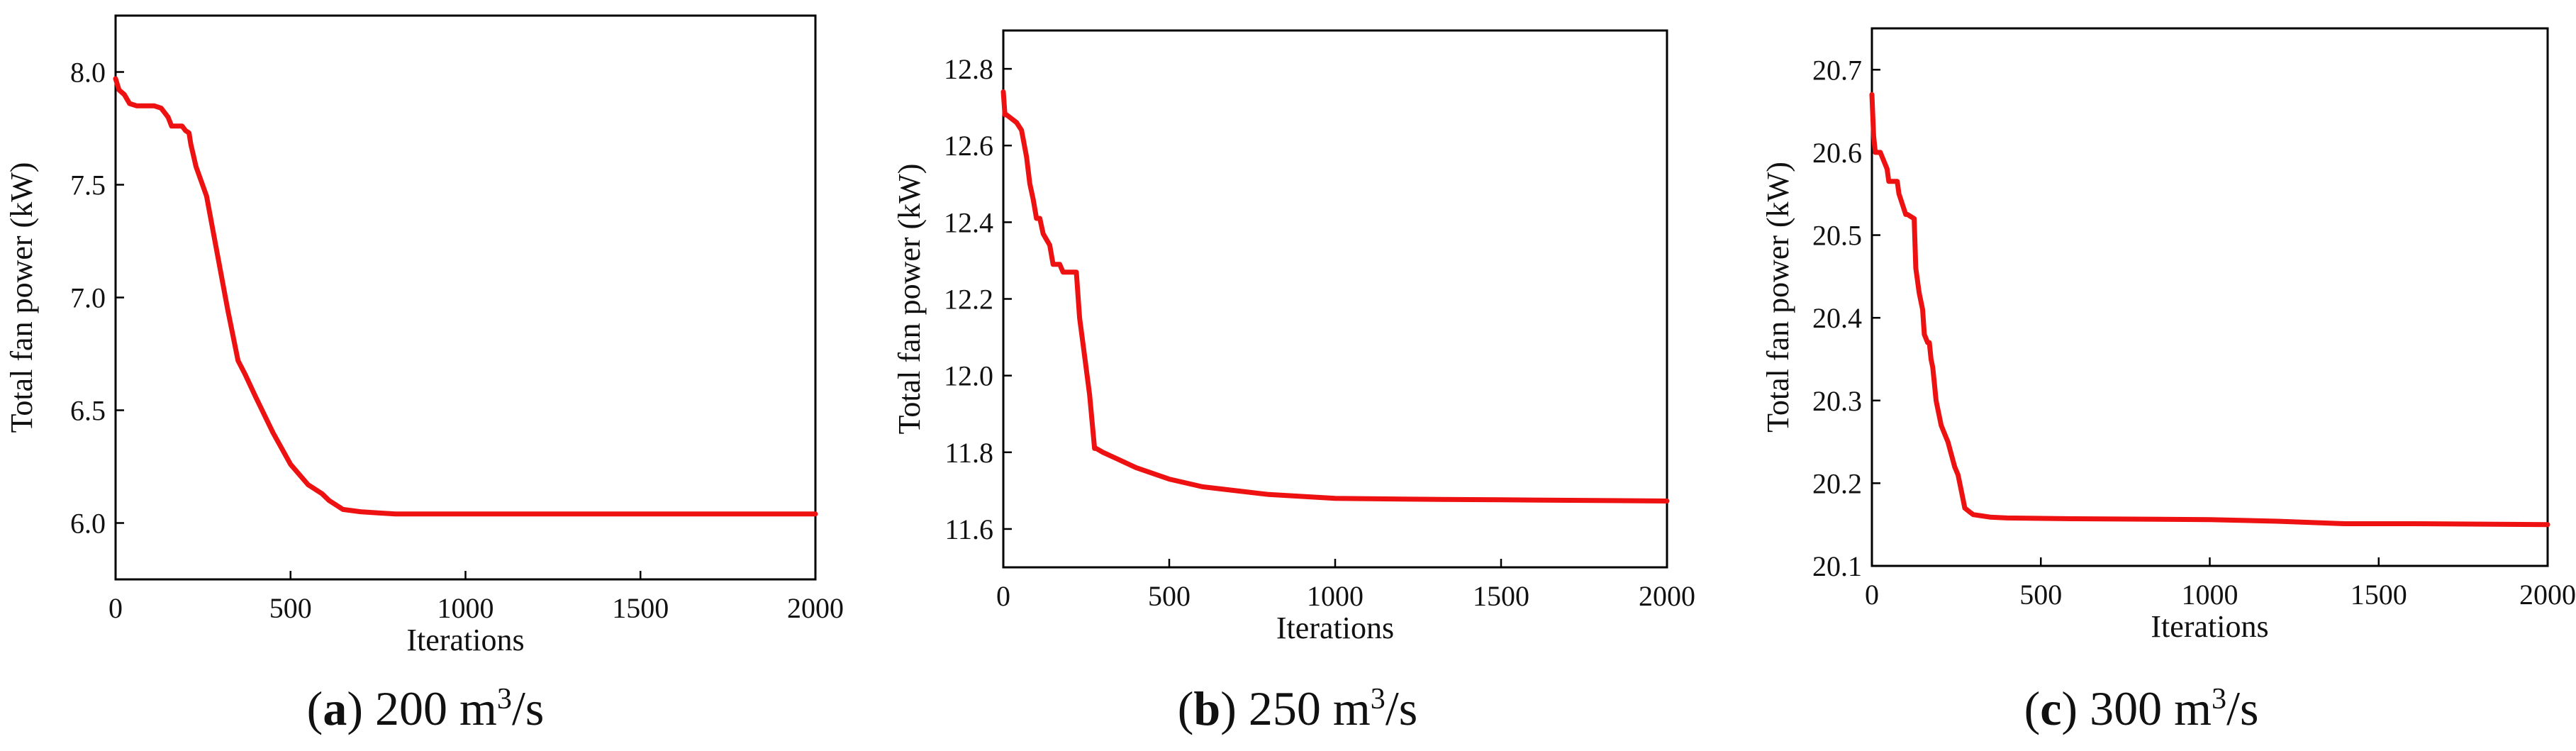  I want to click on x-tick-label-b-4: 2000, so click(1667, 596).